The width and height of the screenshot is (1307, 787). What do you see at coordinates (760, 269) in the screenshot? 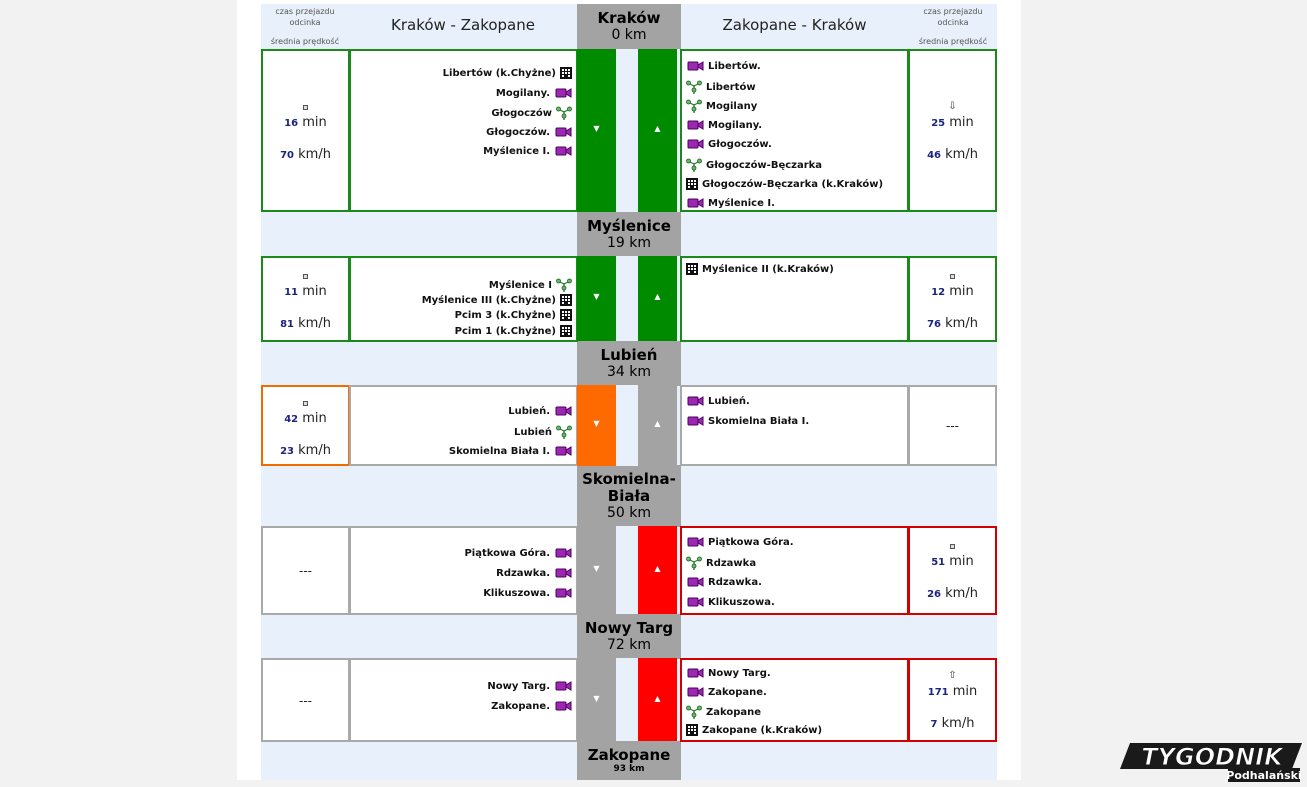
I see `measurement-point: Myślenice II (k.Kraków)` at bounding box center [760, 269].